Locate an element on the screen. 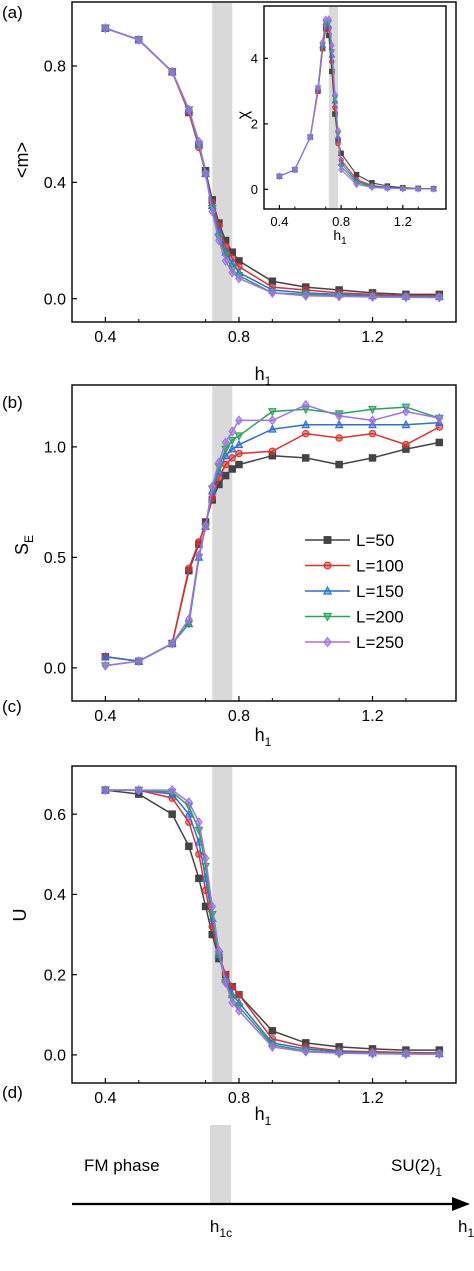  legend-label: L=200 is located at coordinates (380, 617).